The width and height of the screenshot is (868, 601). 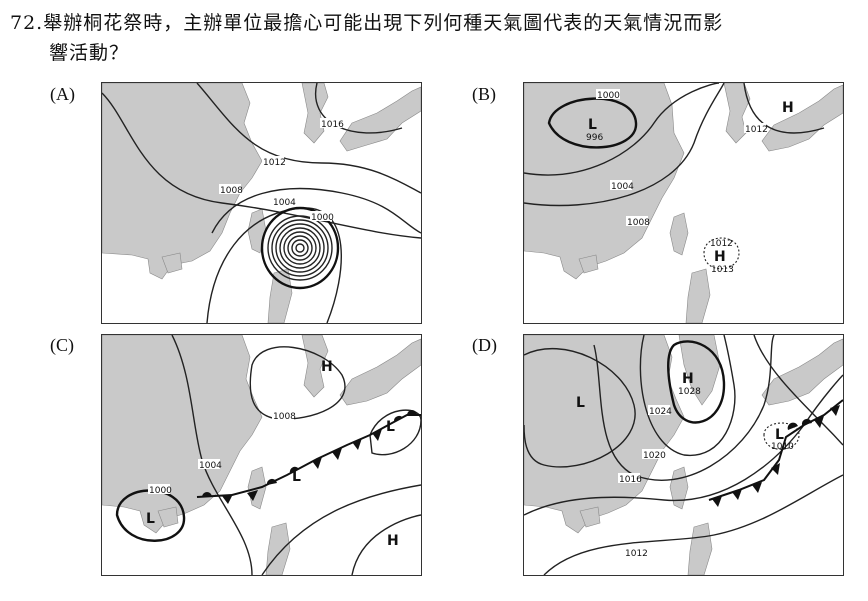 I want to click on land-mass, so click(x=182, y=181).